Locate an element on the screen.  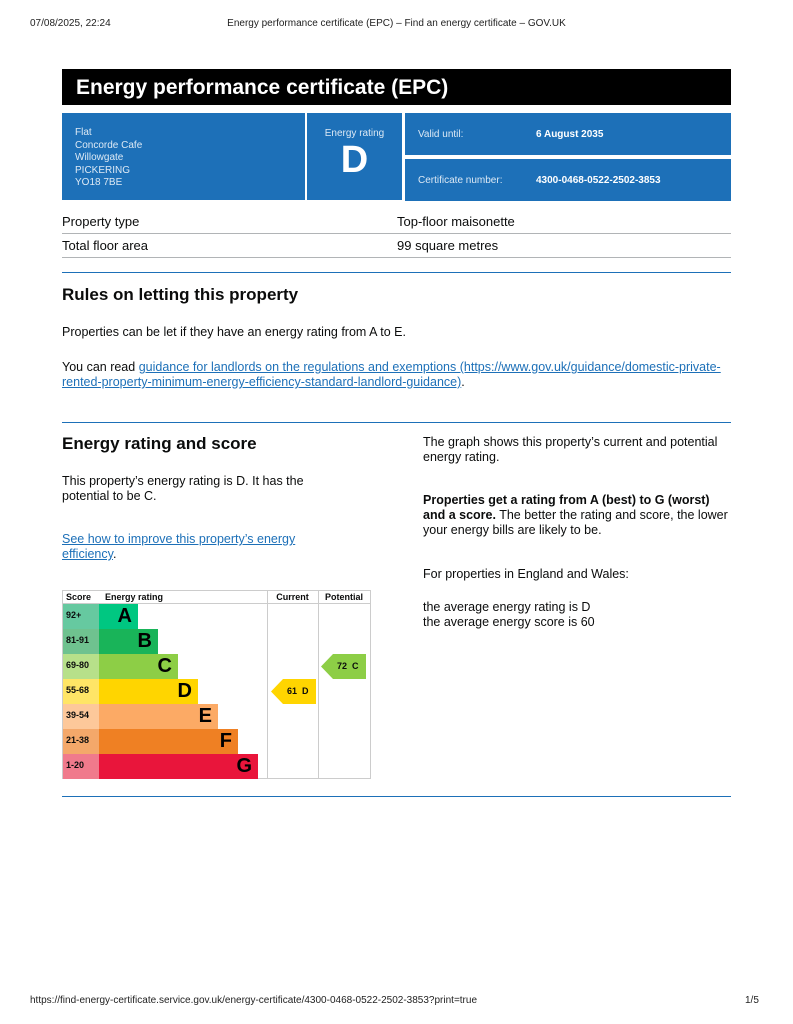
band-score-d: 55-68 is located at coordinates (81, 691).